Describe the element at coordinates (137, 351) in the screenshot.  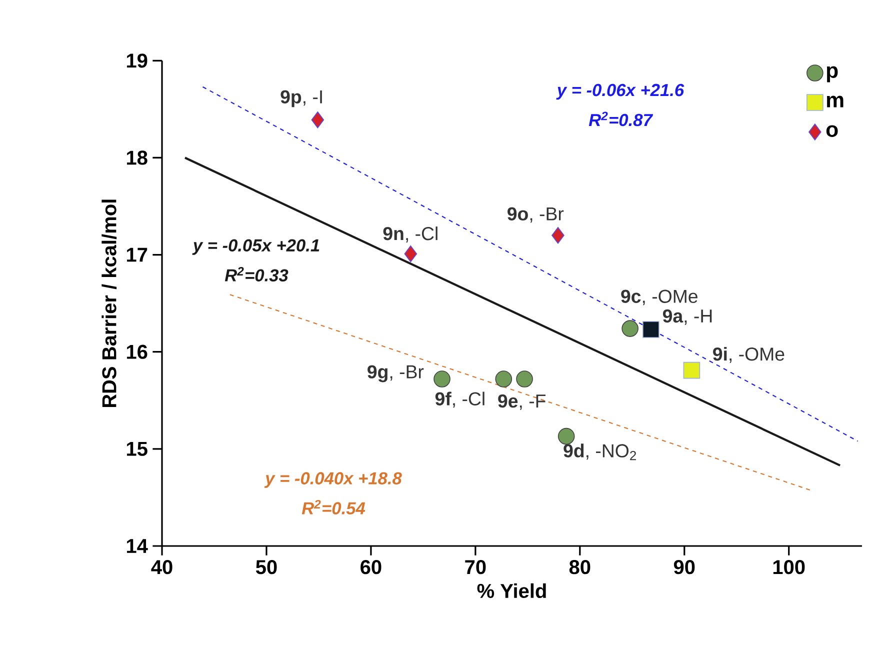
I see `y-tick-label: 16` at that location.